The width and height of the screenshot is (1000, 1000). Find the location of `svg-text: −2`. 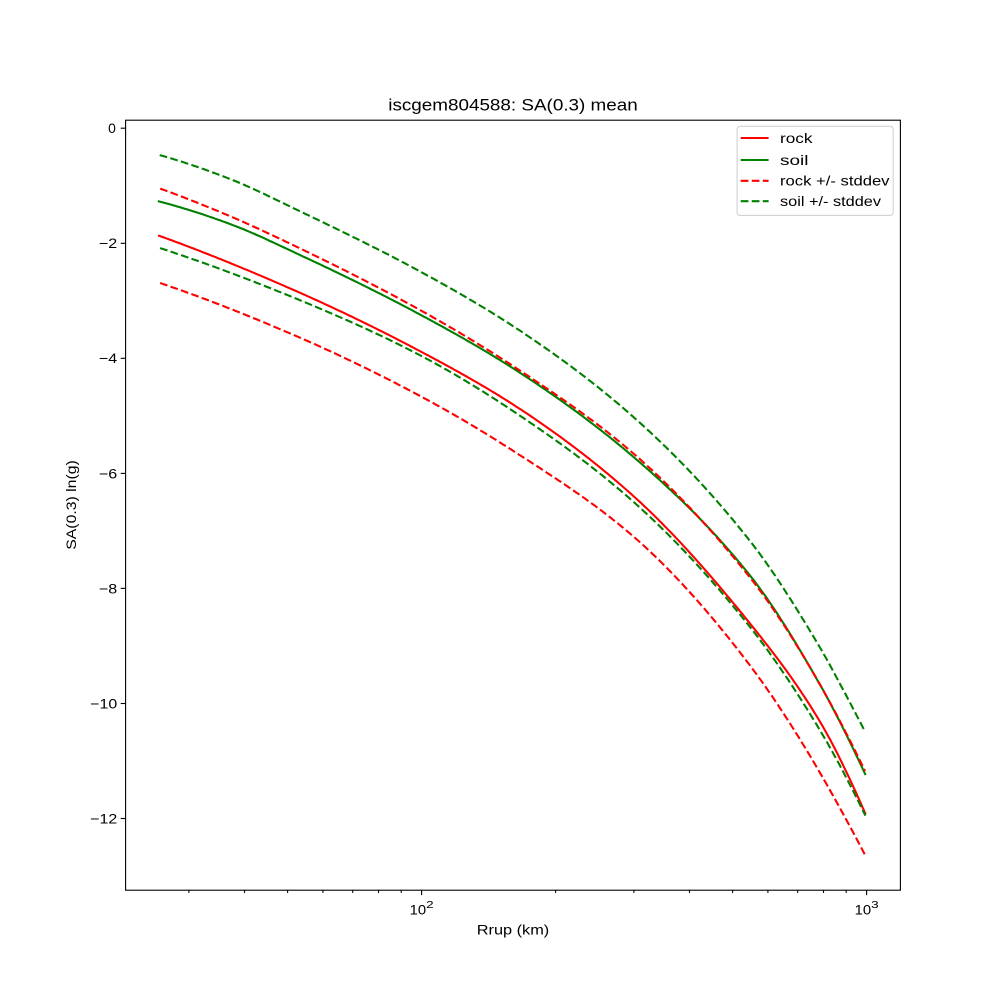

svg-text: −2 is located at coordinates (108, 243).